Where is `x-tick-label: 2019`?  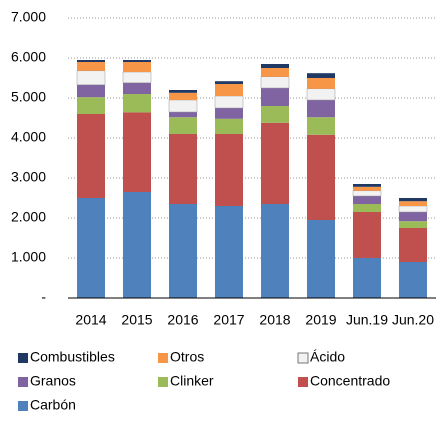
x-tick-label: 2019 is located at coordinates (320, 320).